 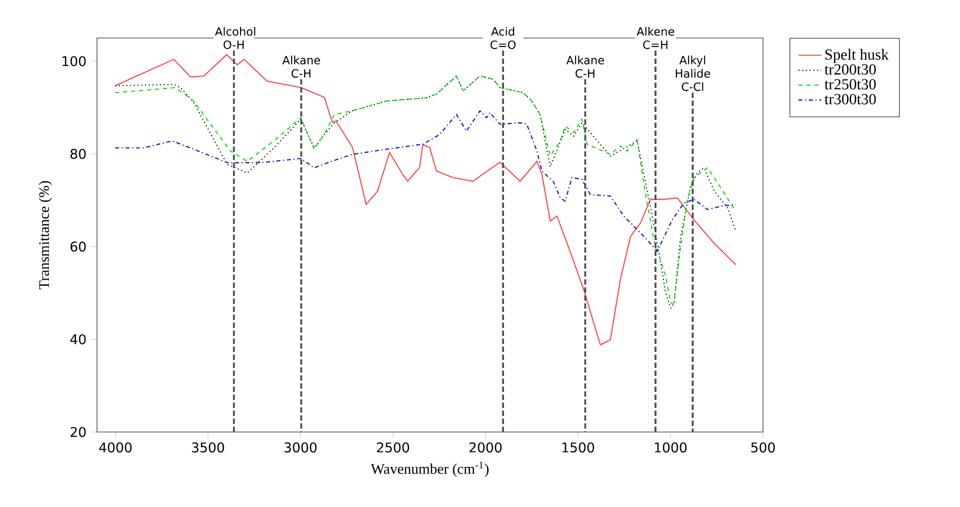 I want to click on x-tick-label: 2000, so click(x=486, y=447).